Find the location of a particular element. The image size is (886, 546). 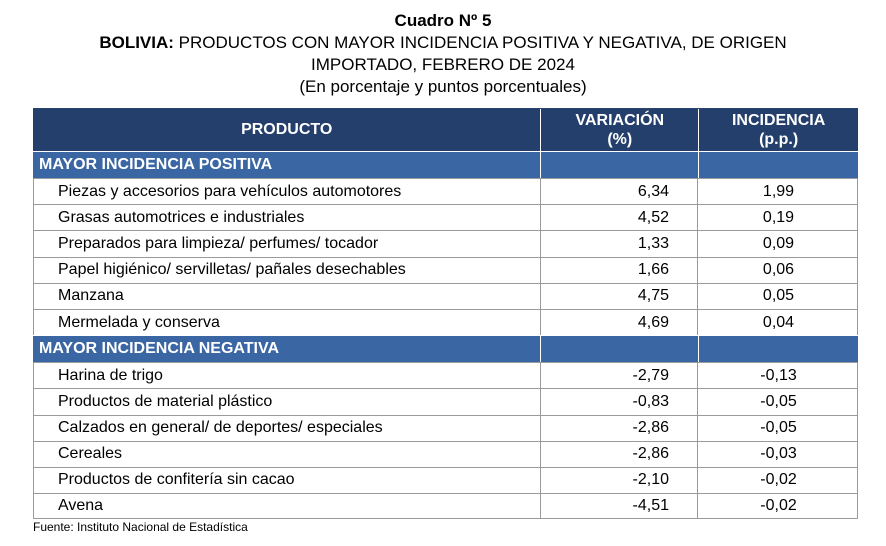

product-cell: Cereales is located at coordinates (287, 454).